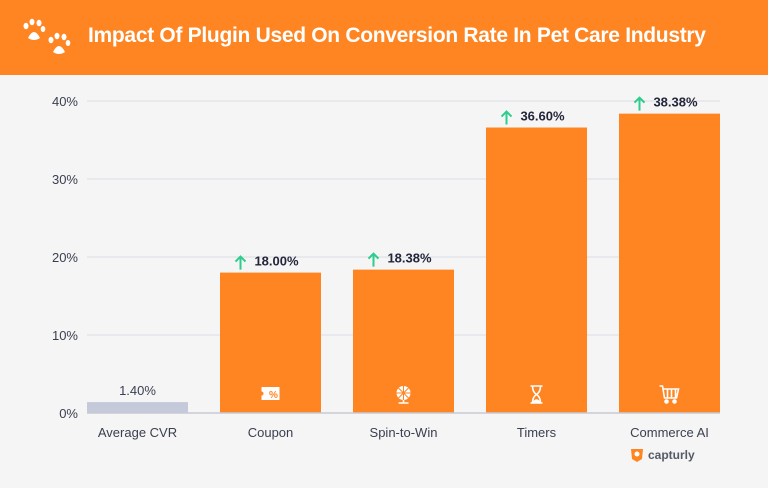 The width and height of the screenshot is (768, 488). I want to click on data-label: 1.40%, so click(137, 390).